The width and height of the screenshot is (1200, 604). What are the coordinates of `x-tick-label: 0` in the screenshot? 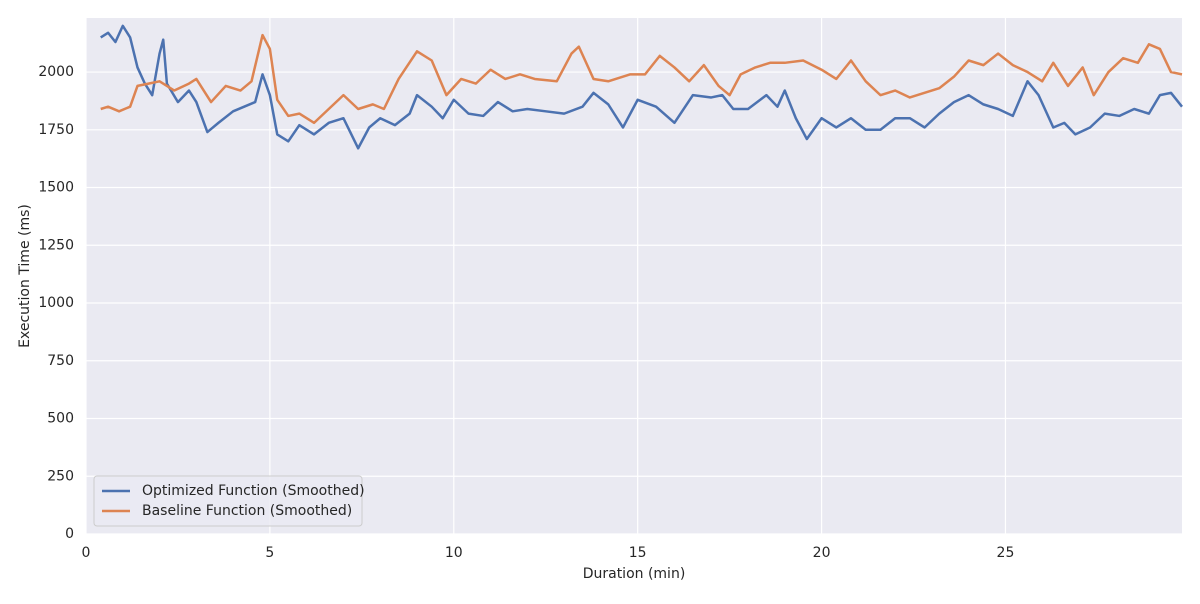 It's located at (86, 553).